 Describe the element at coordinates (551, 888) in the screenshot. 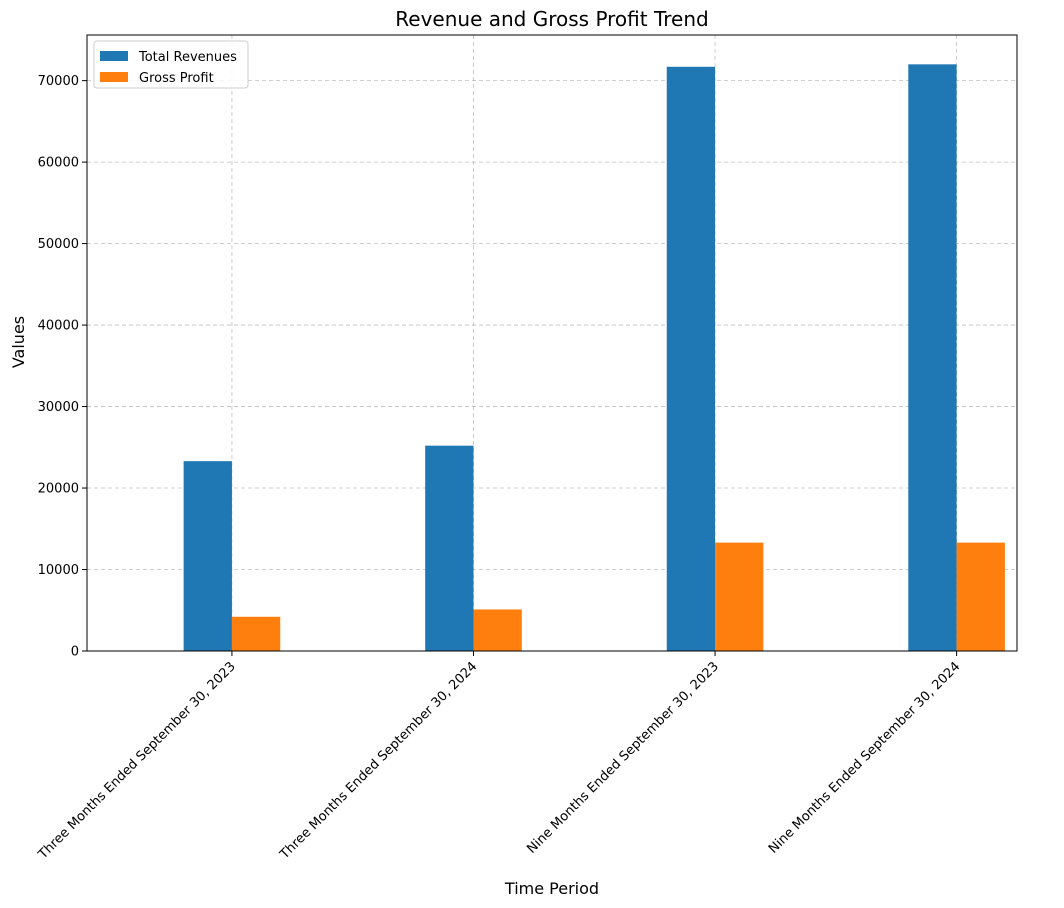

I see `x-axis-title: Time Period` at that location.